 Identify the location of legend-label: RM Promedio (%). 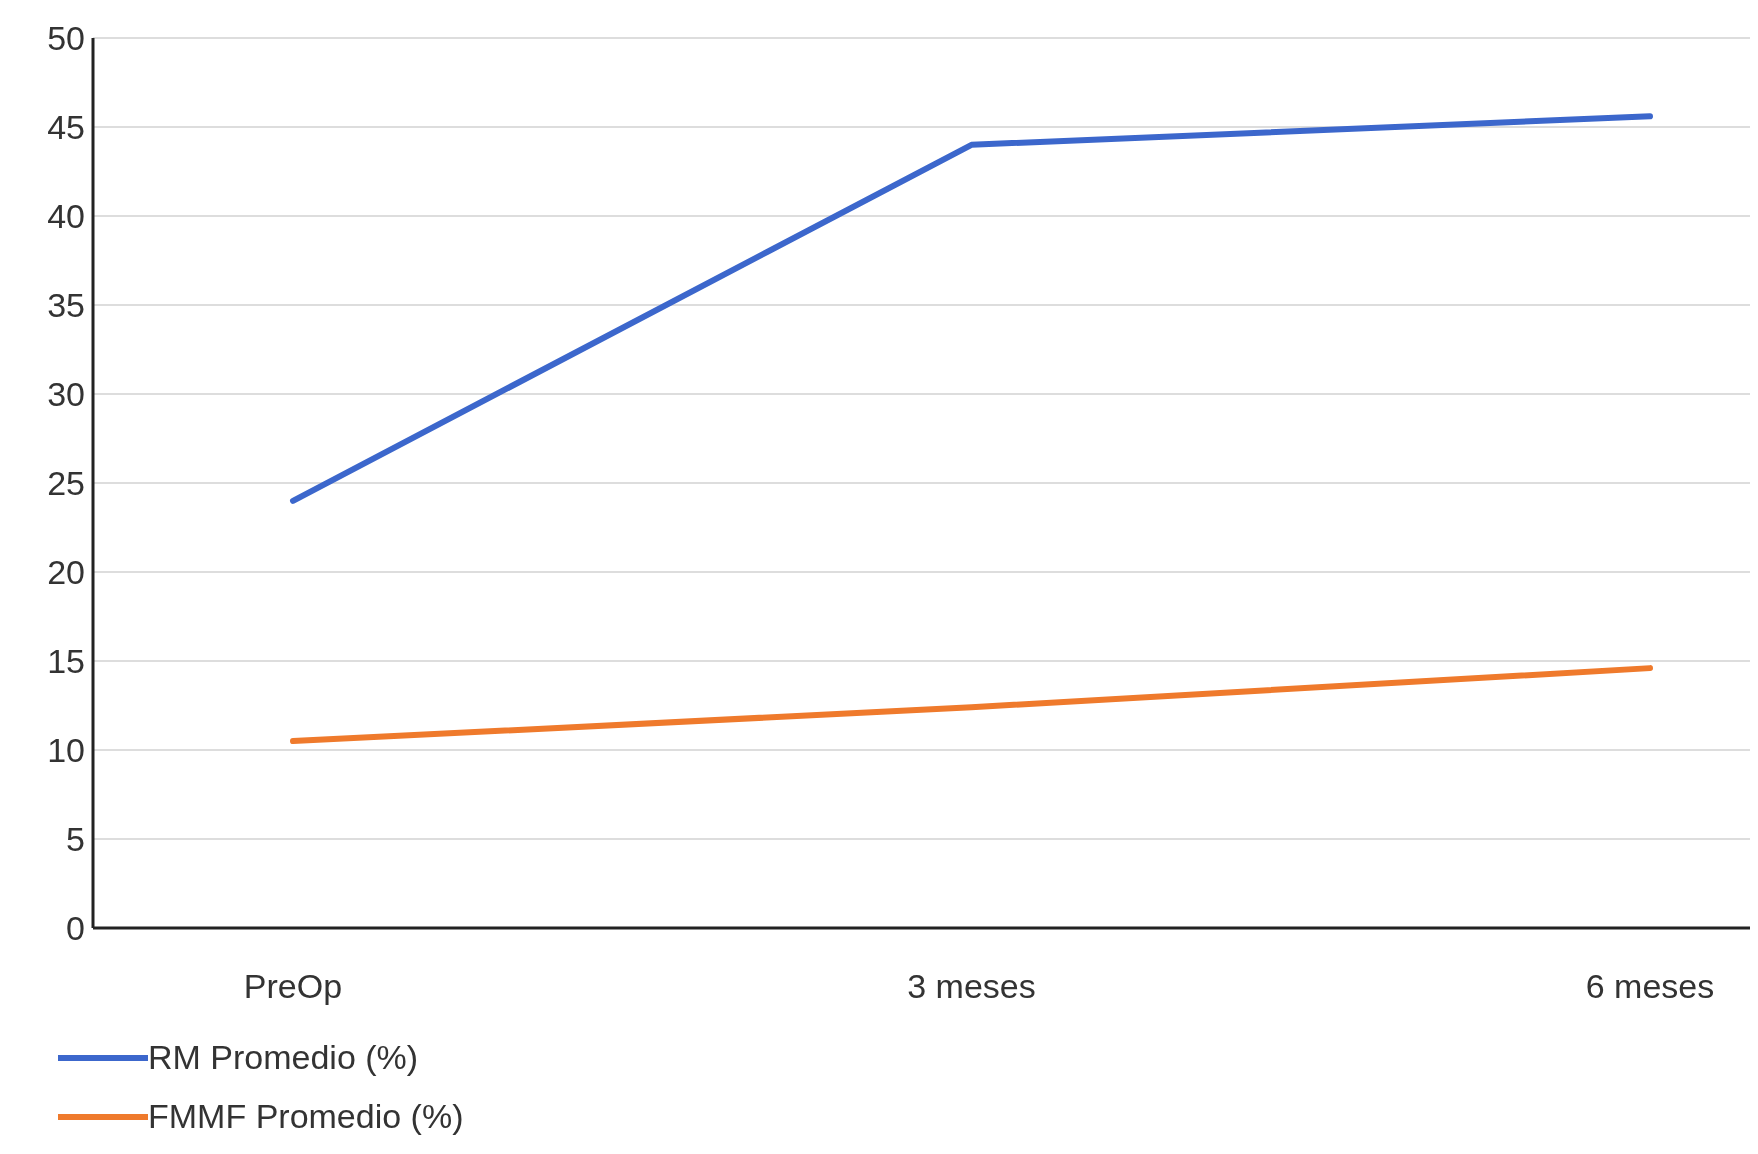
(283, 1057).